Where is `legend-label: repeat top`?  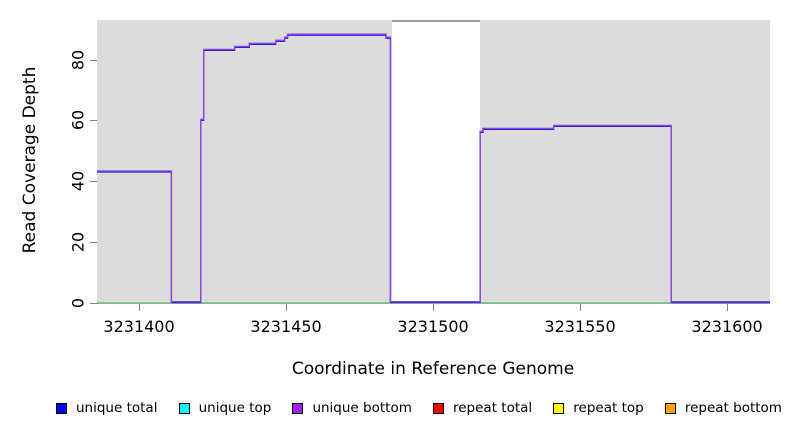 legend-label: repeat top is located at coordinates (608, 408).